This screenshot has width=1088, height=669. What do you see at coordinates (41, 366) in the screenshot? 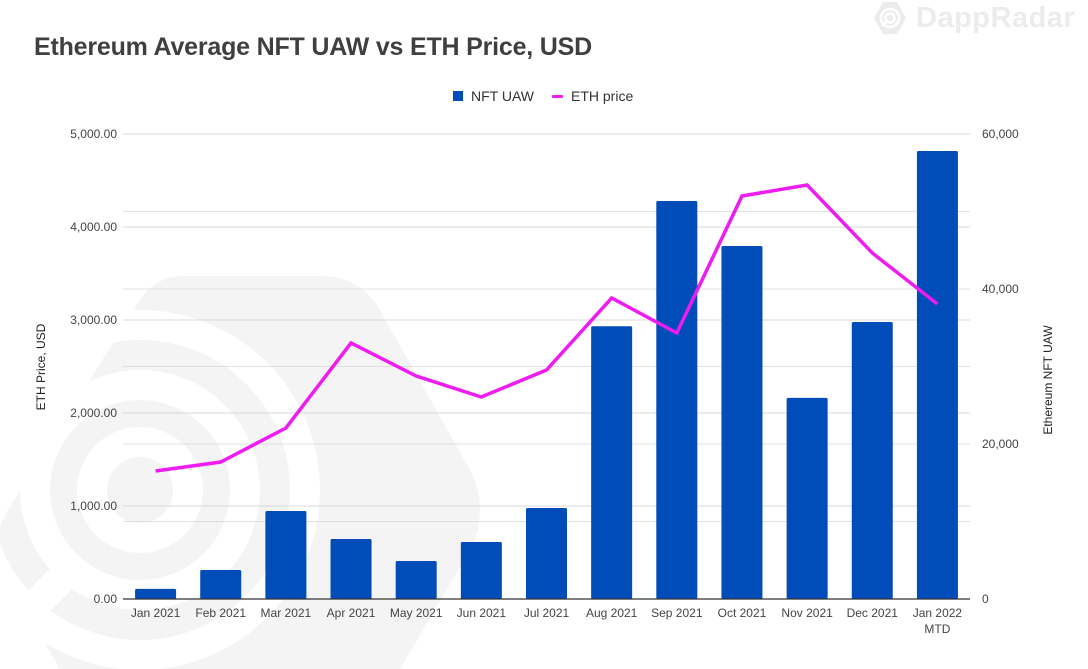
I see `left-axis-title: ETH Price, USD` at bounding box center [41, 366].